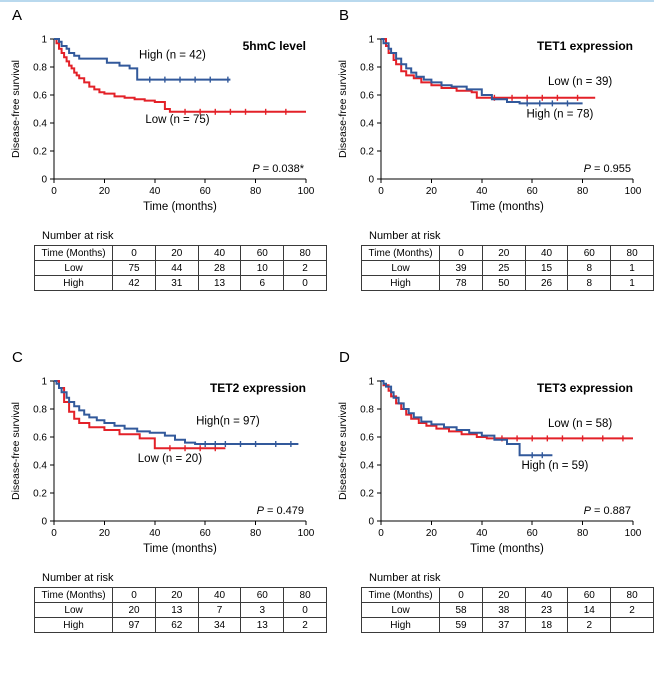 This screenshot has height=686, width=654. I want to click on p-value: P = 0.887, so click(607, 511).